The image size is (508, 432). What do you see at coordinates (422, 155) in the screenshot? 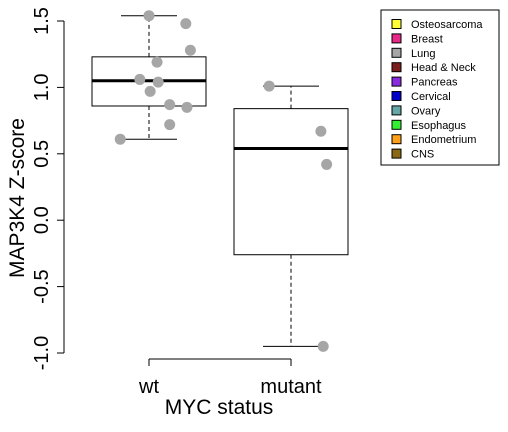
I see `legend-label: CNS` at bounding box center [422, 155].